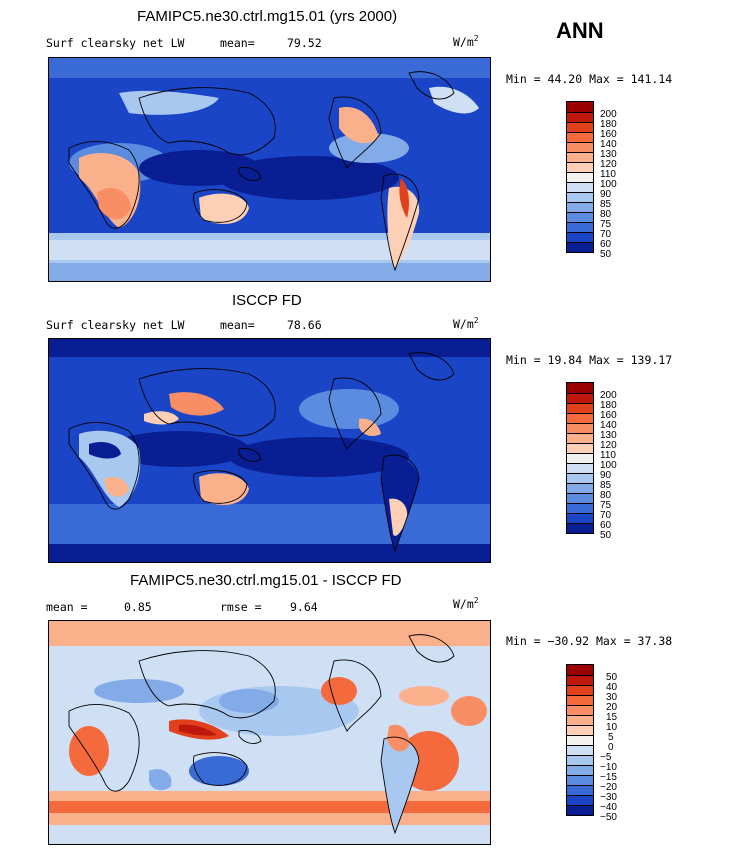  What do you see at coordinates (606, 505) in the screenshot?
I see `colorbar-tick: 75` at bounding box center [606, 505].